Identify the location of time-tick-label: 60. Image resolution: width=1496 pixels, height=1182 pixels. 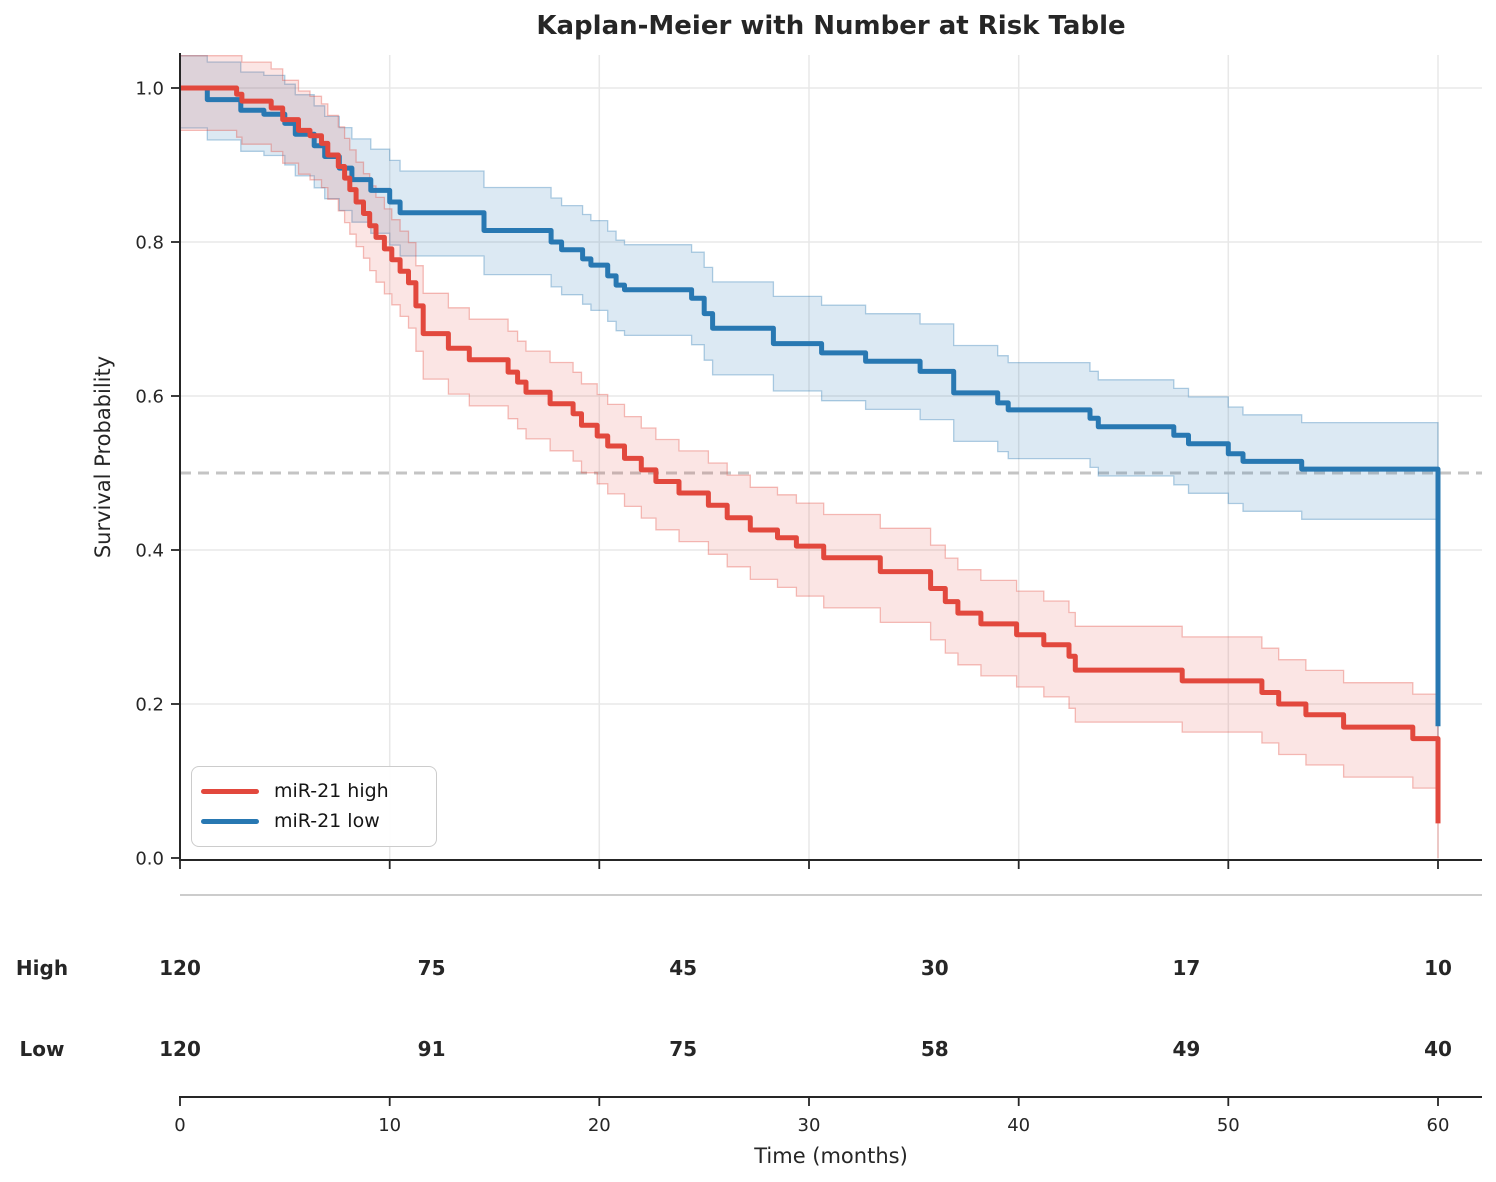
(1438, 1125).